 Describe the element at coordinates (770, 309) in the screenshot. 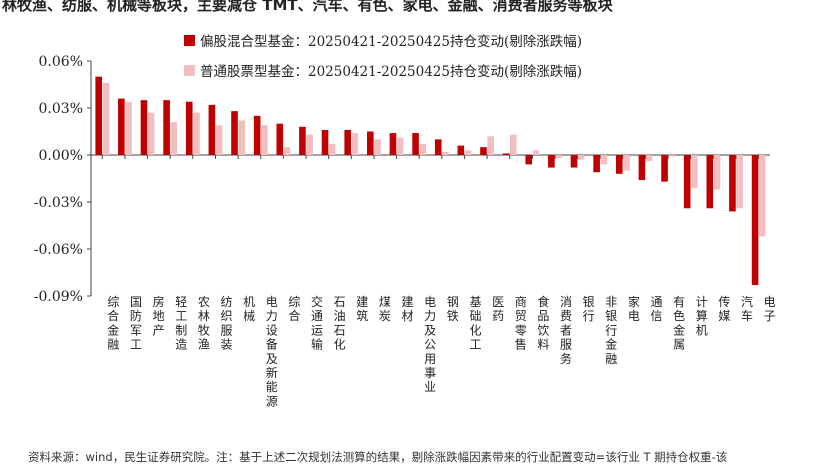

I see `x-category-label: 电子` at that location.